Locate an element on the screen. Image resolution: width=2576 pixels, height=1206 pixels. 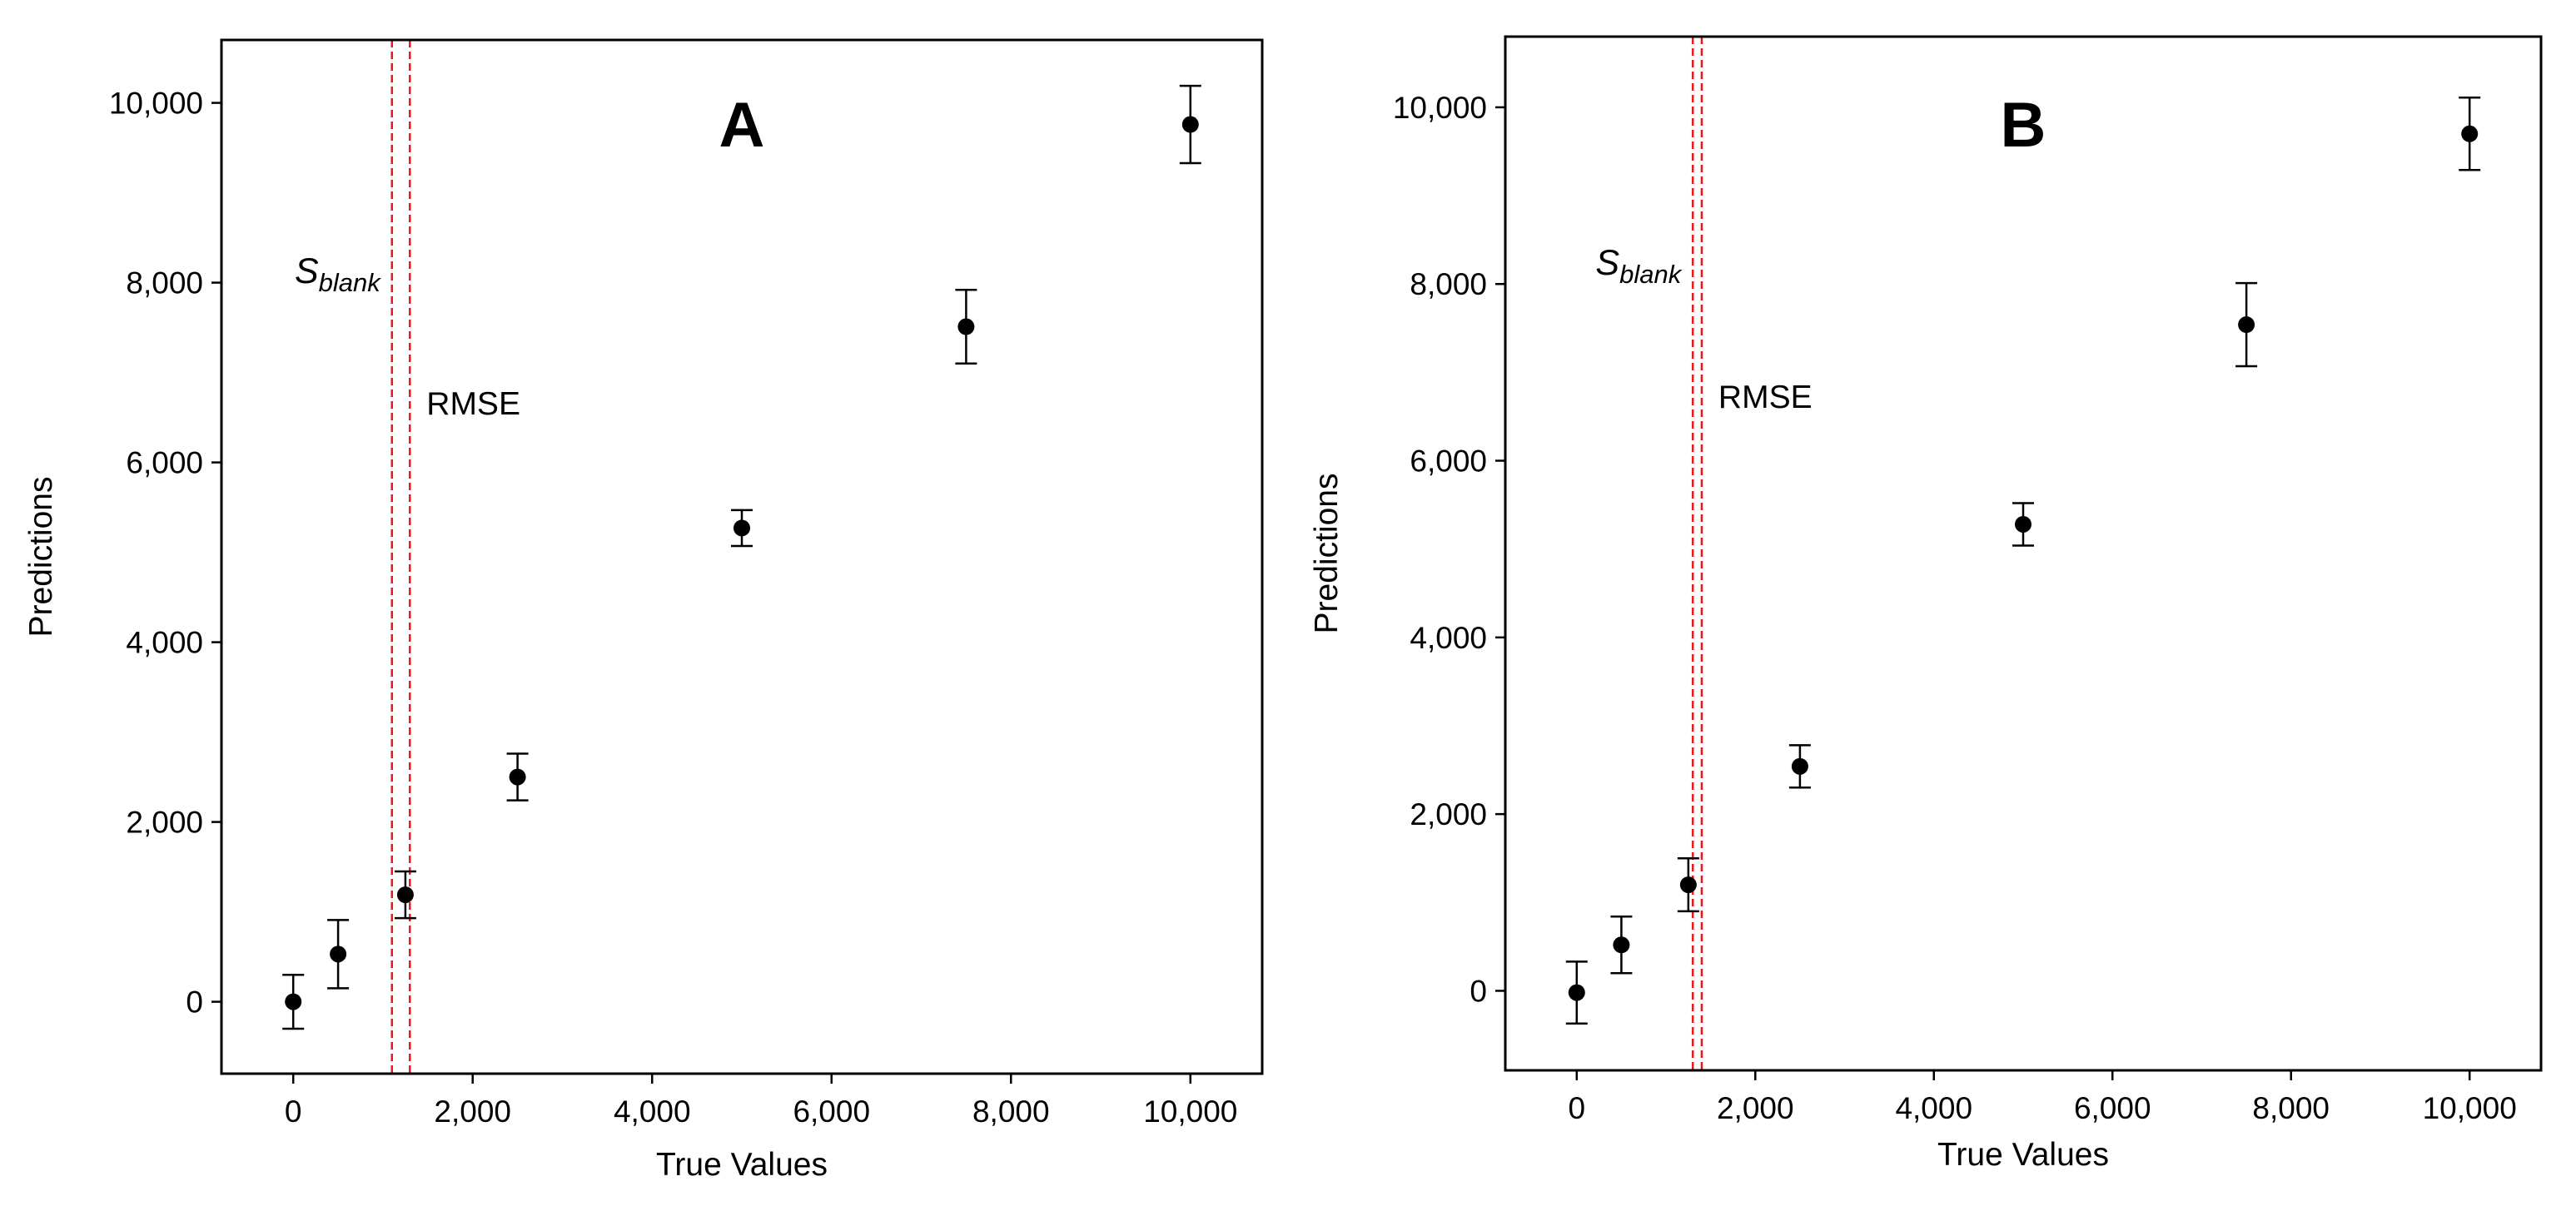
panel-letter: B is located at coordinates (2023, 125).